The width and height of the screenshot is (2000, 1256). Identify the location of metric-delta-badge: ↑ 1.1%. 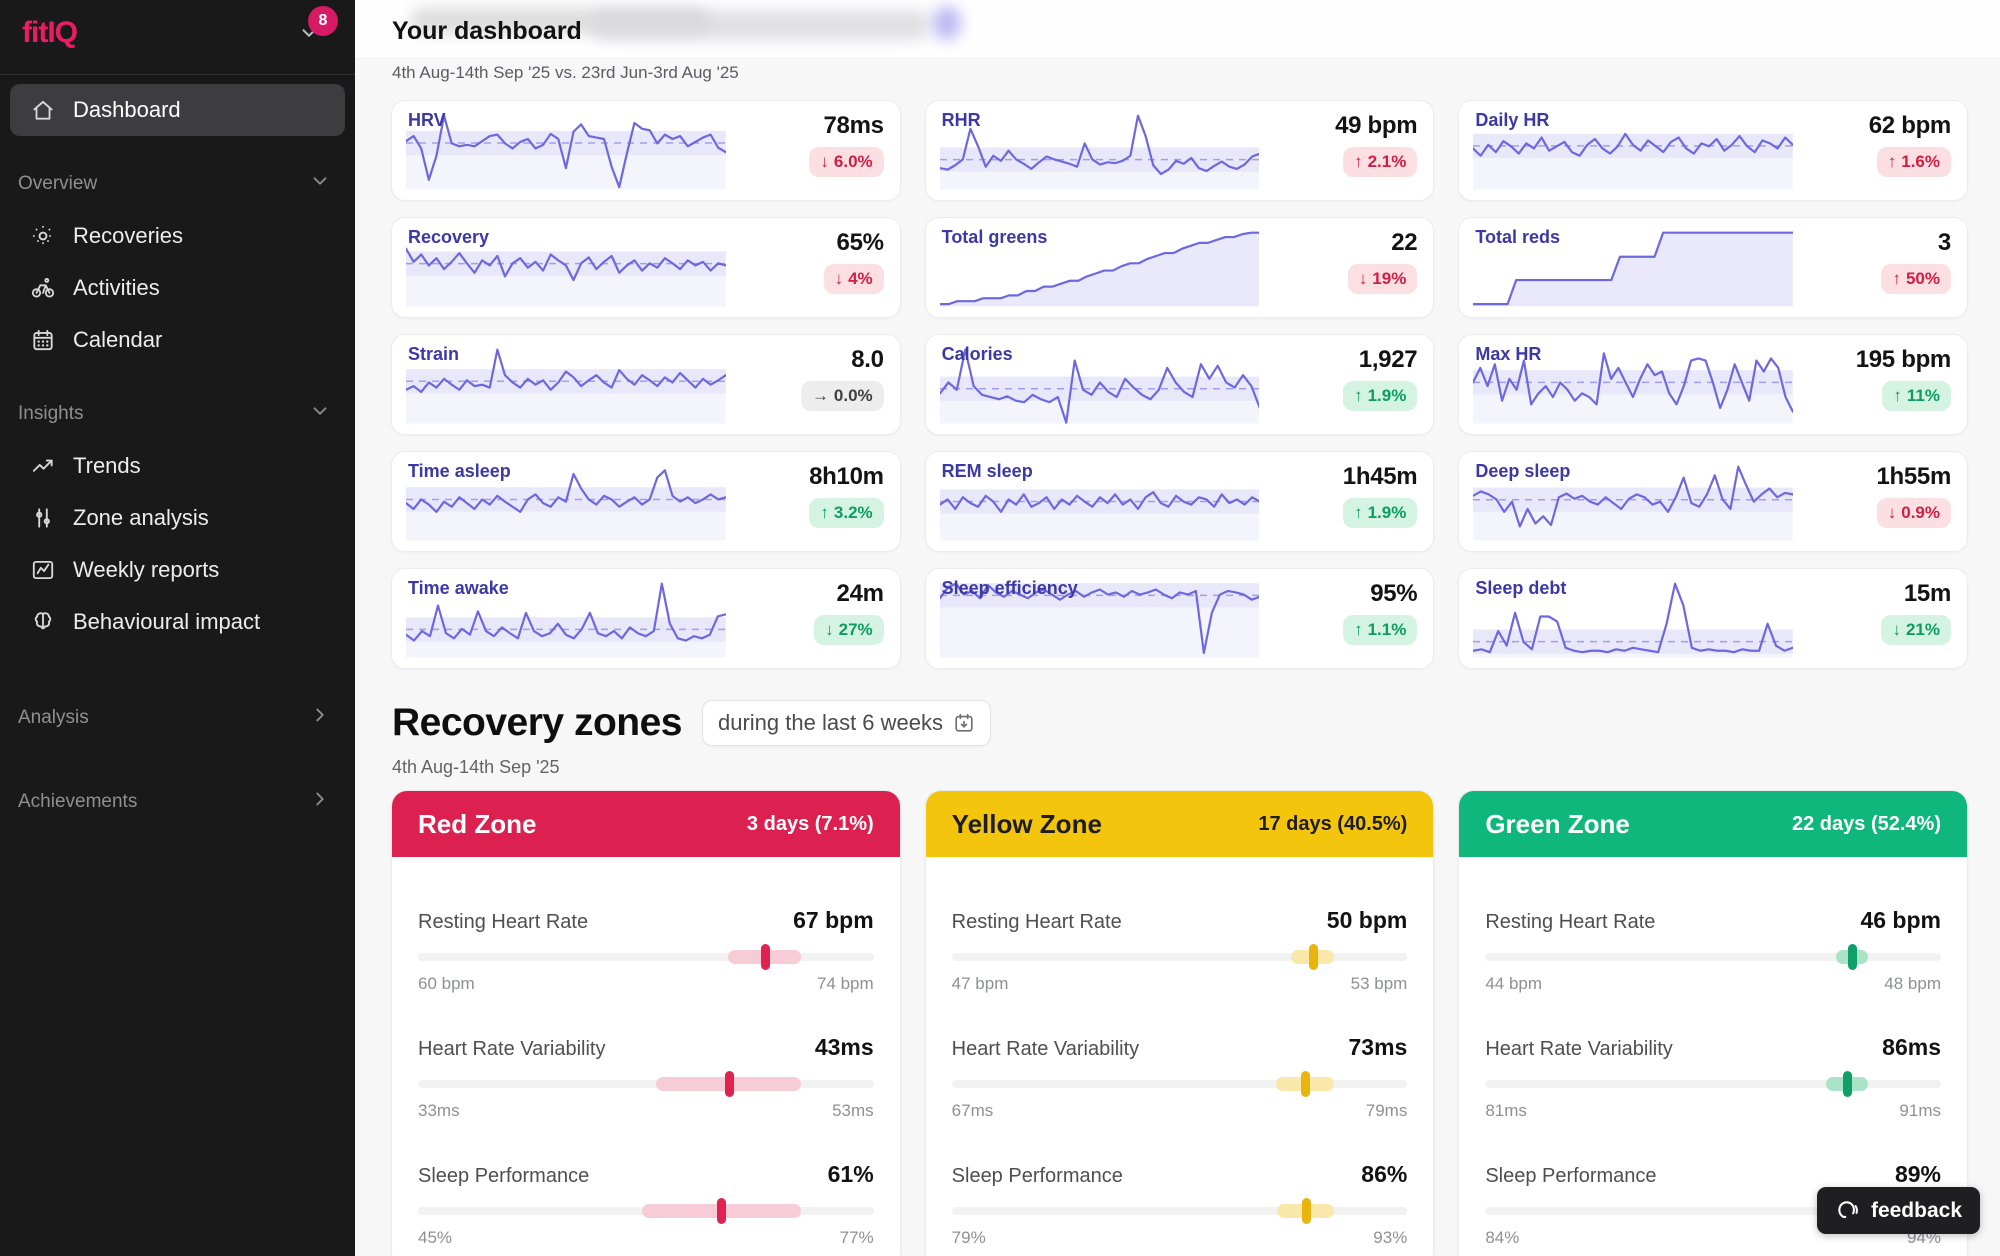
(1380, 630).